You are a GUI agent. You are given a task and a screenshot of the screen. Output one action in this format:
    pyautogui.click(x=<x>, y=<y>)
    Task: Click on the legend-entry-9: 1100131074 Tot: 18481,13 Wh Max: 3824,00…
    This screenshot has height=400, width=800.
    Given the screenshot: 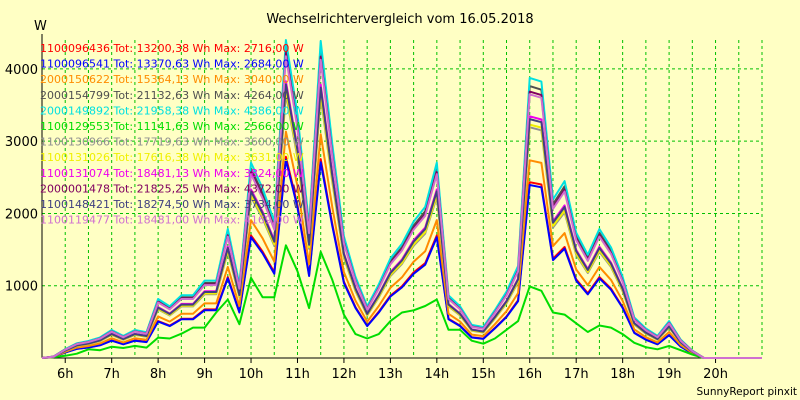 What is the action you would take?
    pyautogui.click(x=172, y=173)
    